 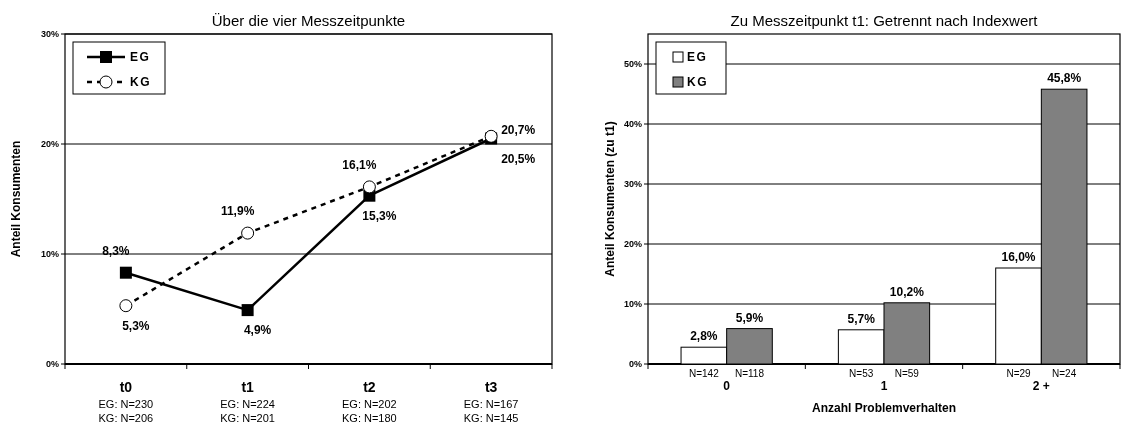 I want to click on data-label: 10,2%, so click(x=907, y=291).